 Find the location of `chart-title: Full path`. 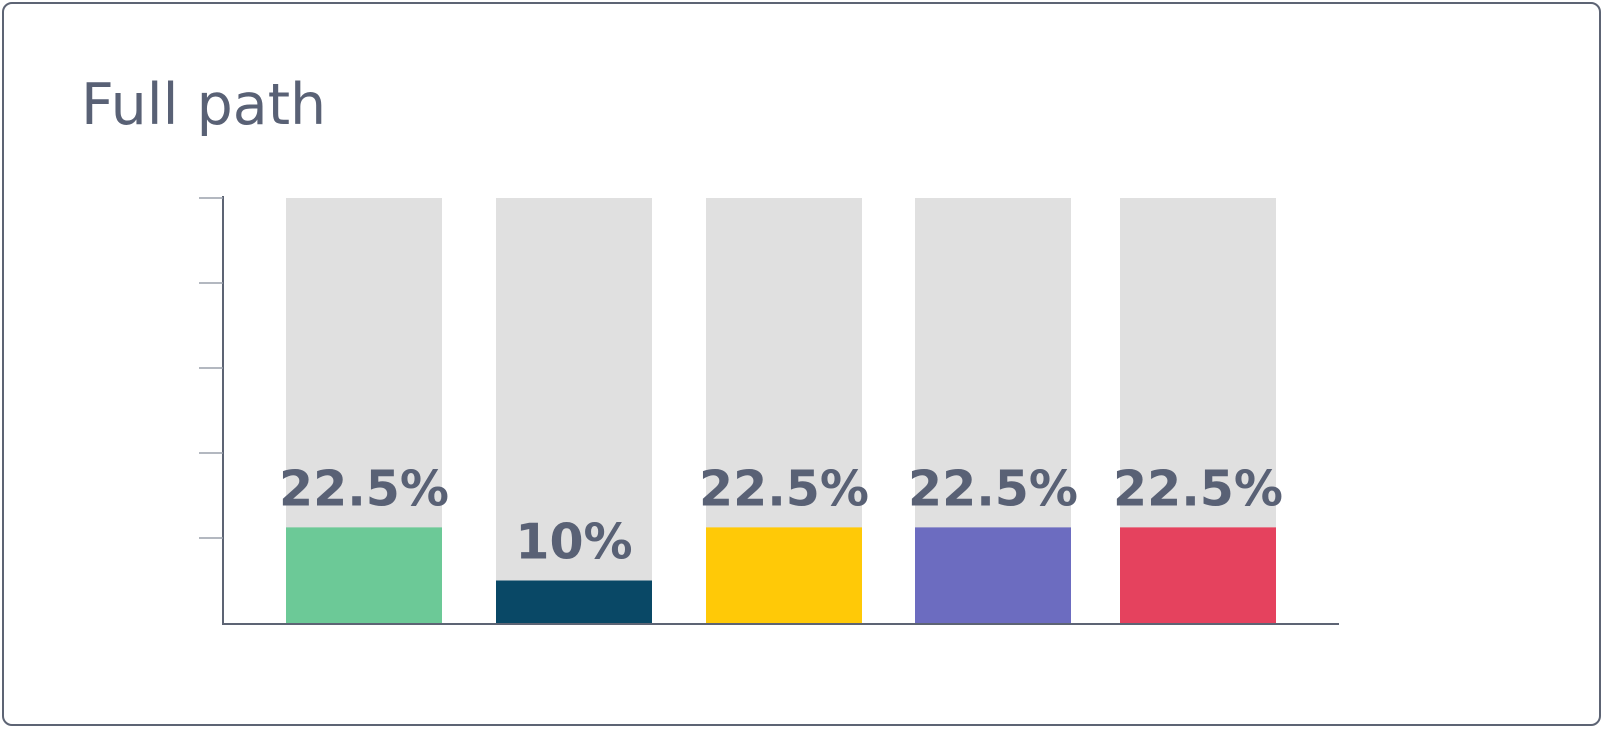

chart-title: Full path is located at coordinates (204, 105).